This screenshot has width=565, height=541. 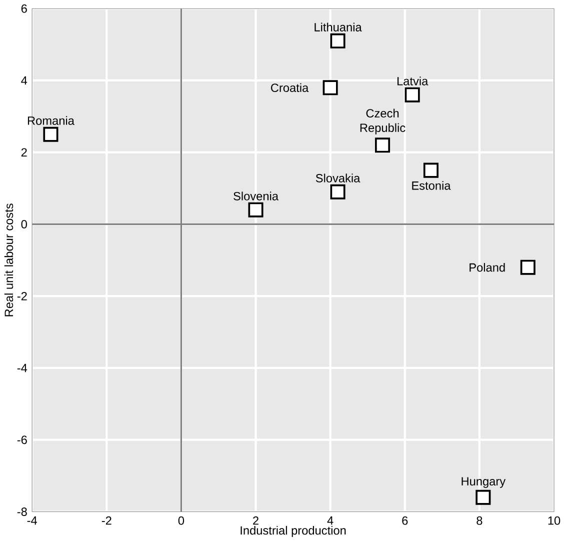 I want to click on annotation: Poland, so click(x=487, y=267).